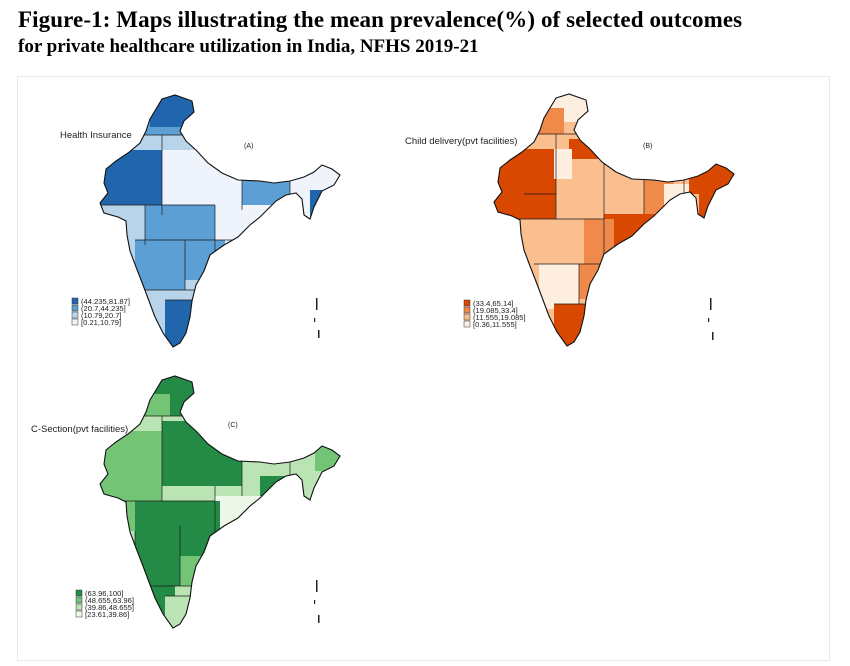  Describe the element at coordinates (711, 179) in the screenshot. I see `region-northeast` at that location.